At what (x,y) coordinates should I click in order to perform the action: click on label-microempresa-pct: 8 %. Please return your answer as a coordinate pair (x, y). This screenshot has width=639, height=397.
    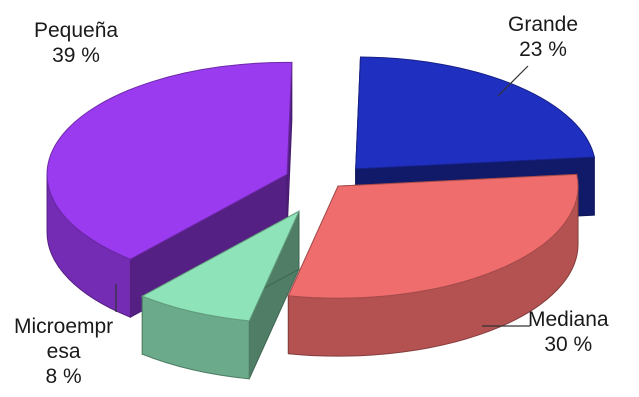
    Looking at the image, I should click on (63, 376).